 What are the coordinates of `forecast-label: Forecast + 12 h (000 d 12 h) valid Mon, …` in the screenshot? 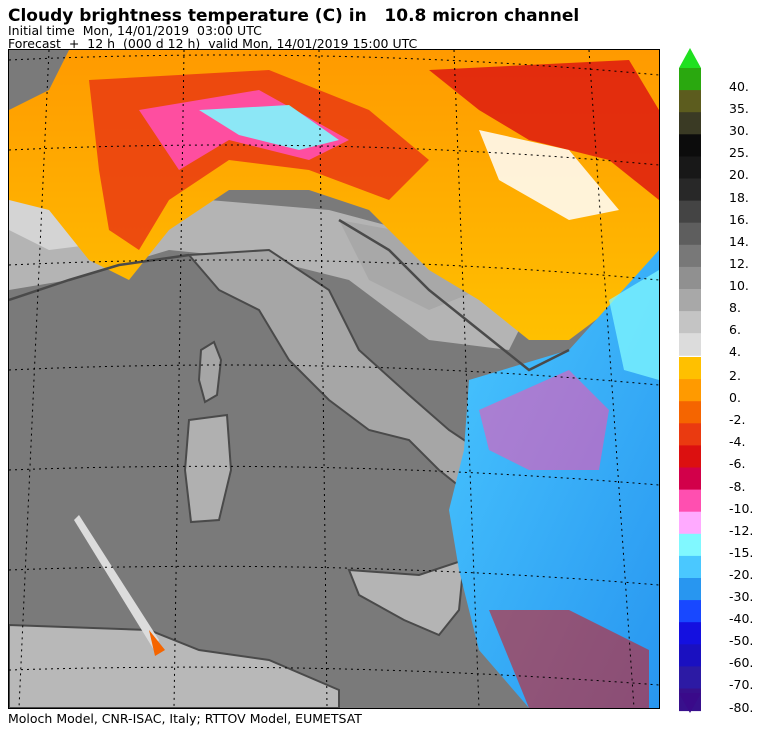 It's located at (213, 43).